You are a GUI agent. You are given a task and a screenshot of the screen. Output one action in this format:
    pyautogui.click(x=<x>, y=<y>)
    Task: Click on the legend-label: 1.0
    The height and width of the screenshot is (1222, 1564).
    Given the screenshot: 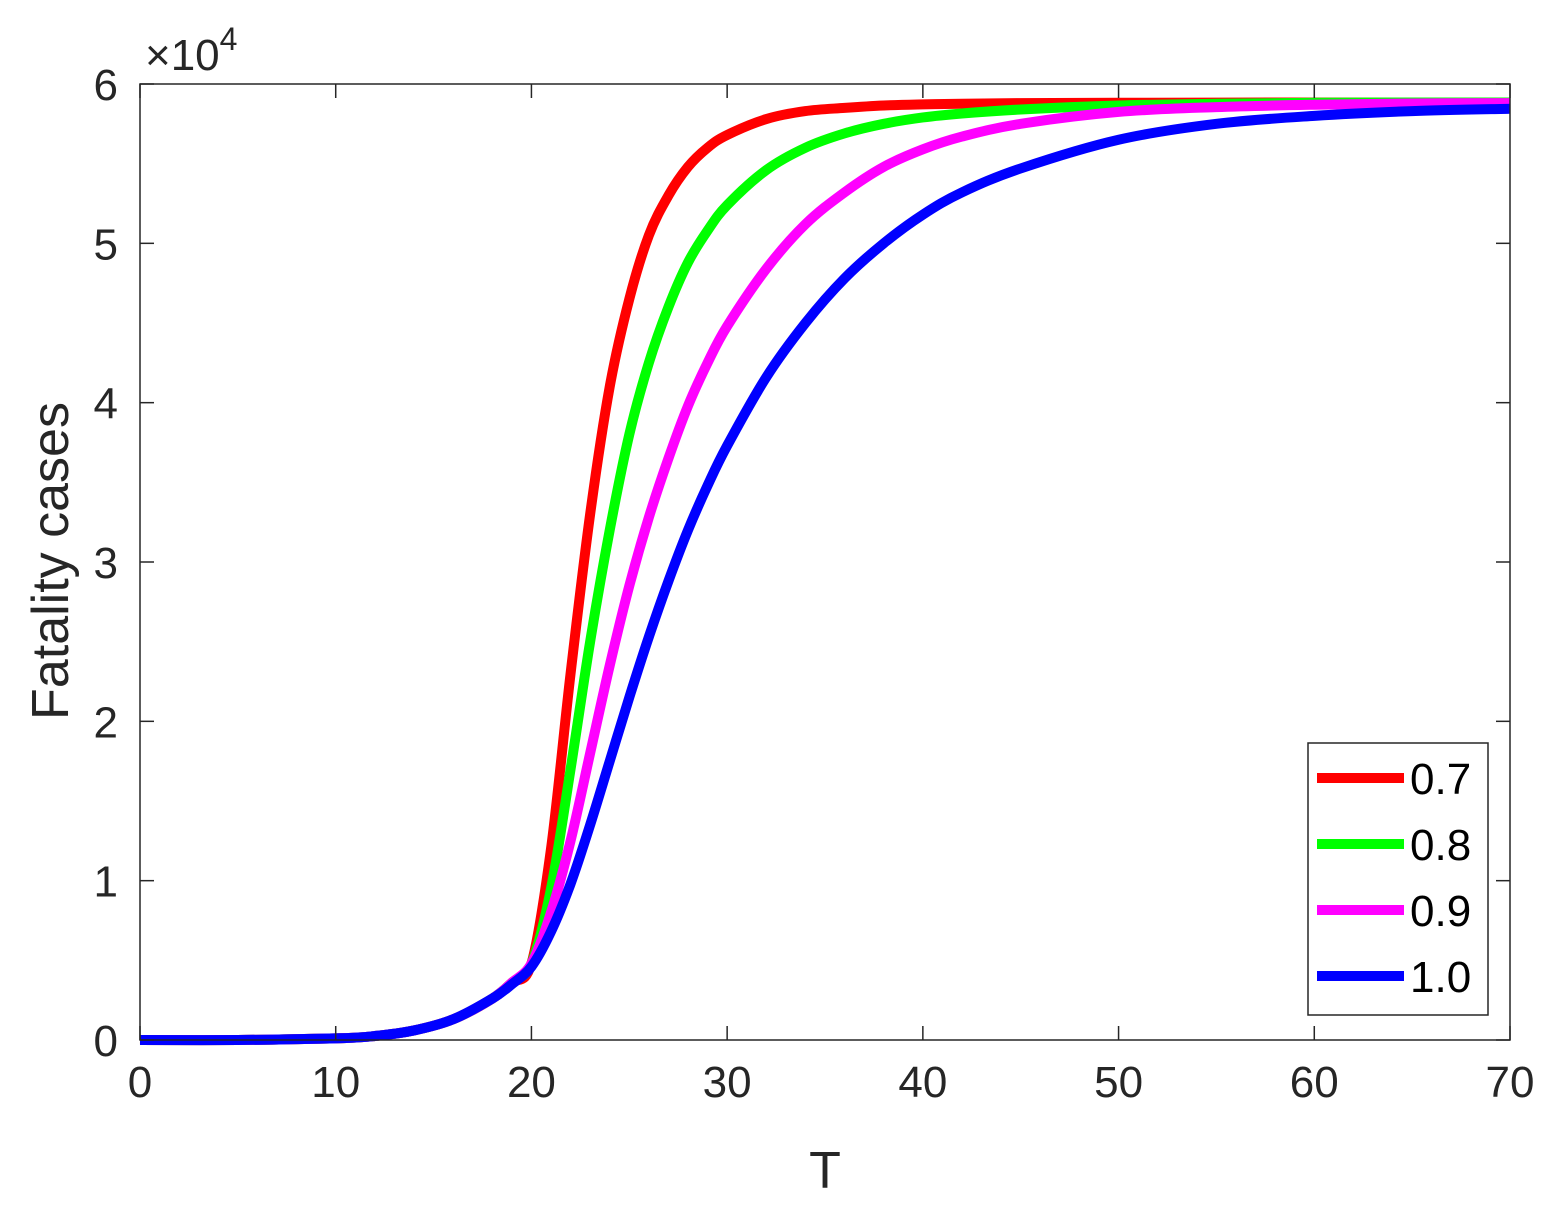 What is the action you would take?
    pyautogui.click(x=1440, y=977)
    